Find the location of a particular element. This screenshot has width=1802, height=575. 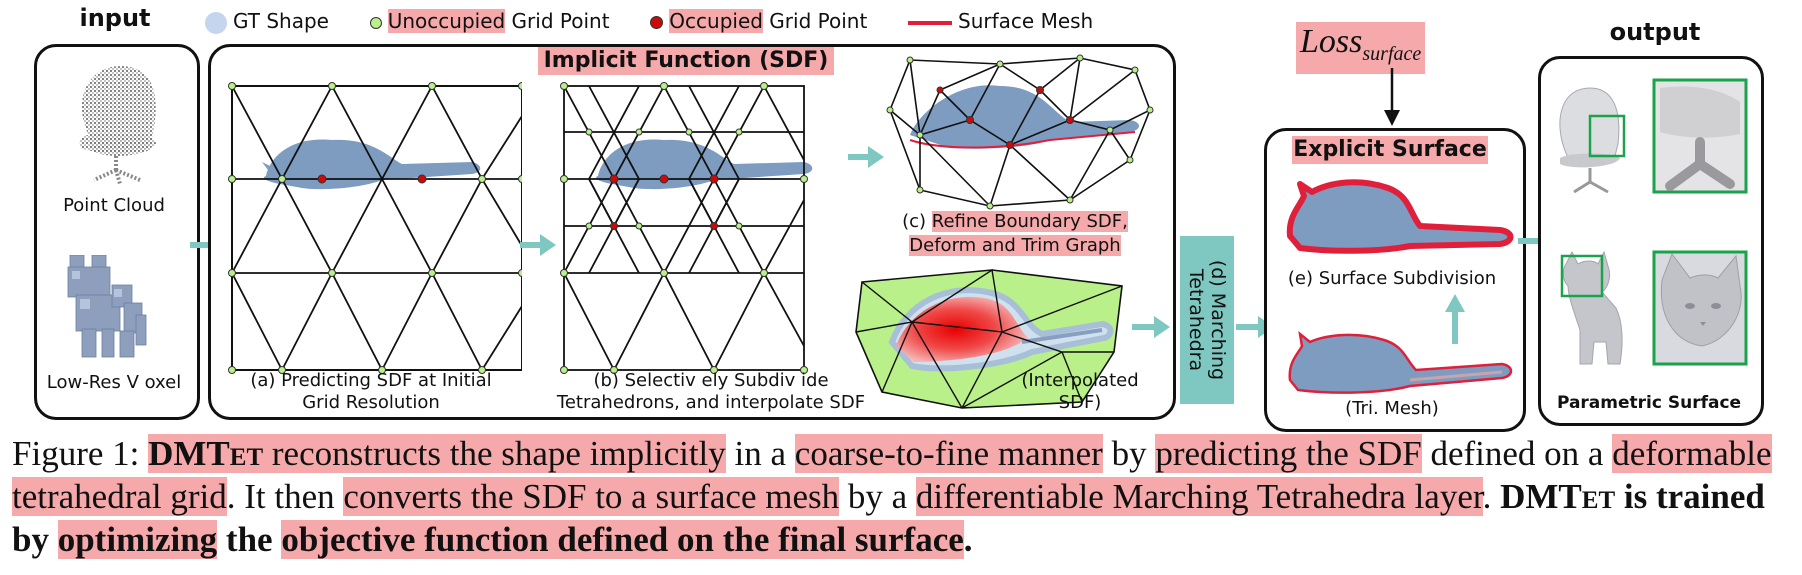

legend-gt-shape: GT Shape is located at coordinates (281, 21).